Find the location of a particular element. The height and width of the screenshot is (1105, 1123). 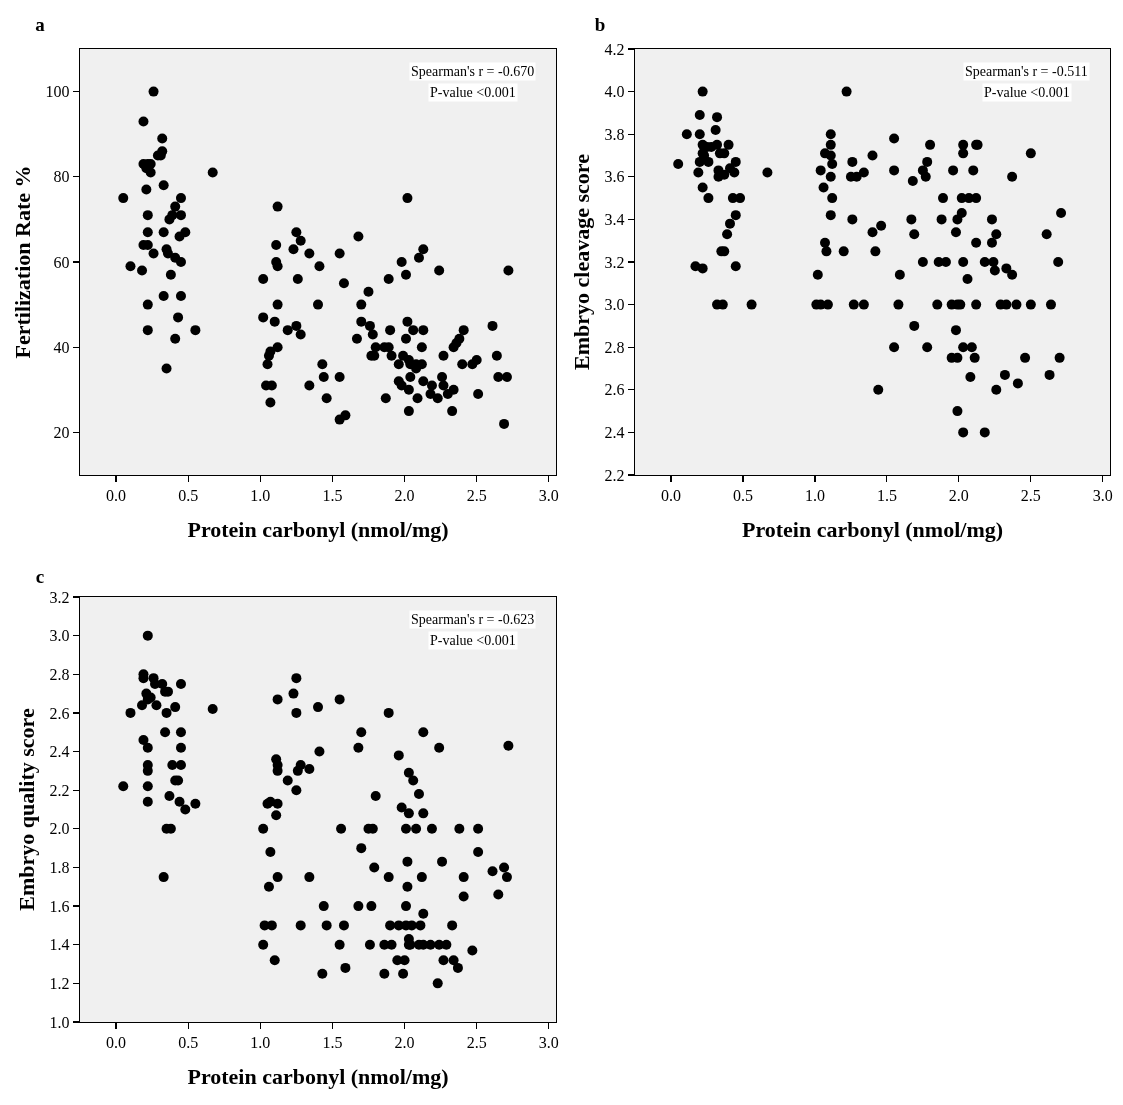

y-tick-label: 4.0 is located at coordinates (614, 92).